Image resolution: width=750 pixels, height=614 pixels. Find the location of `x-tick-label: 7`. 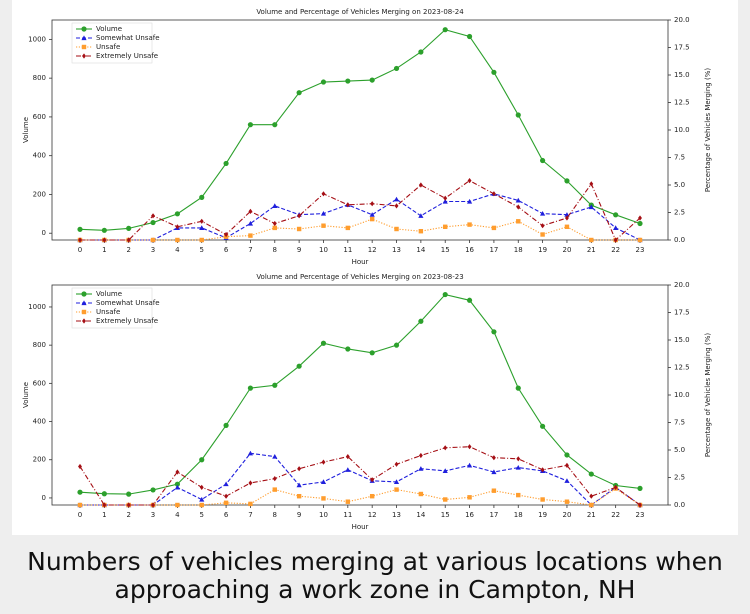

x-tick-label: 7 is located at coordinates (250, 515).